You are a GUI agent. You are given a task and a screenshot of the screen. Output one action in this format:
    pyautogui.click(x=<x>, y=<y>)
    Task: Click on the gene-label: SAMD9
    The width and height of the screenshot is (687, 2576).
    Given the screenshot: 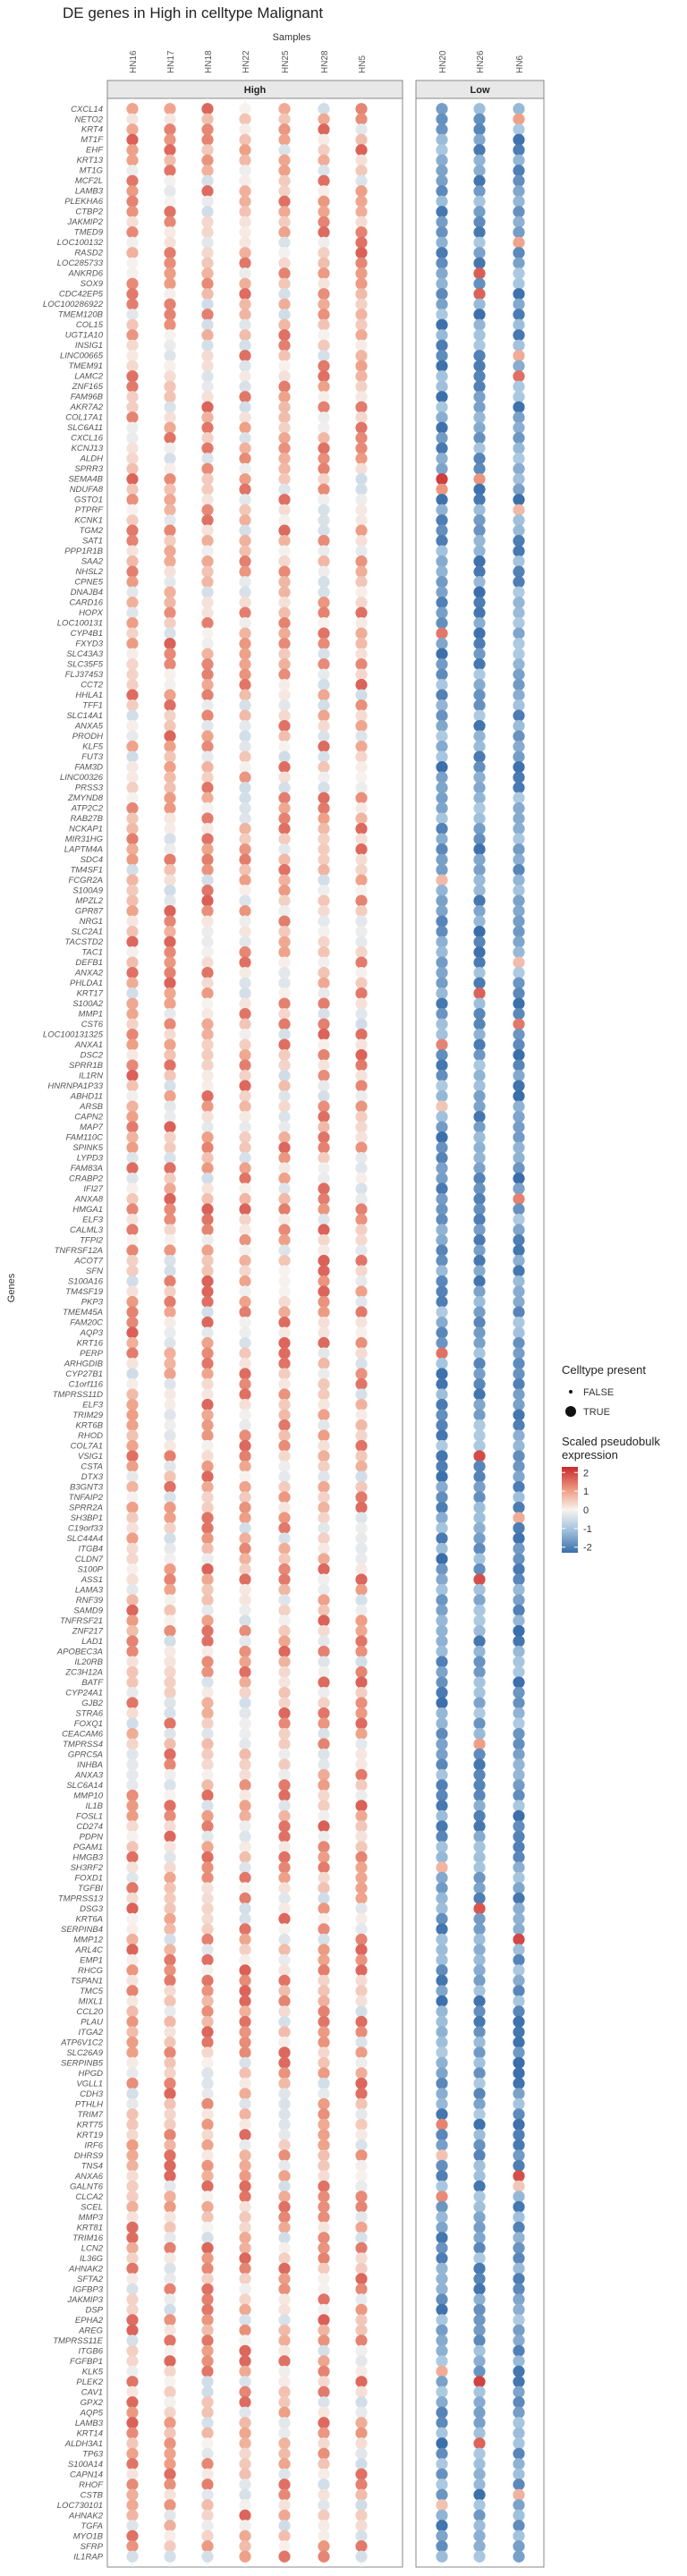 What is the action you would take?
    pyautogui.click(x=88, y=1610)
    